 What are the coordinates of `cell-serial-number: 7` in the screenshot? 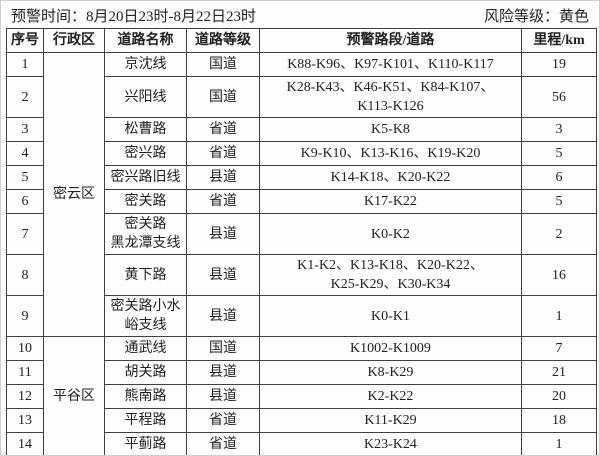 It's located at (25, 234).